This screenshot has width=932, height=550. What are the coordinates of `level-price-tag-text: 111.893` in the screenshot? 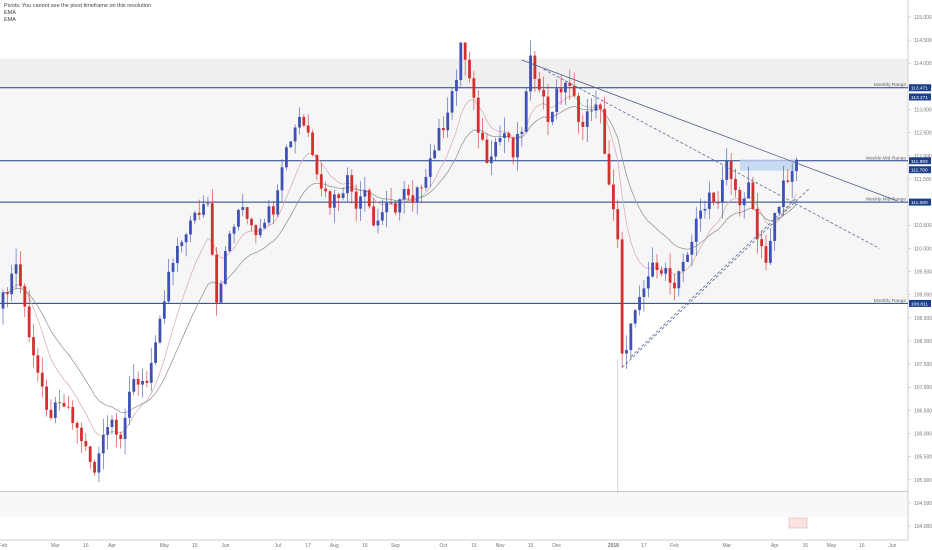 It's located at (919, 162).